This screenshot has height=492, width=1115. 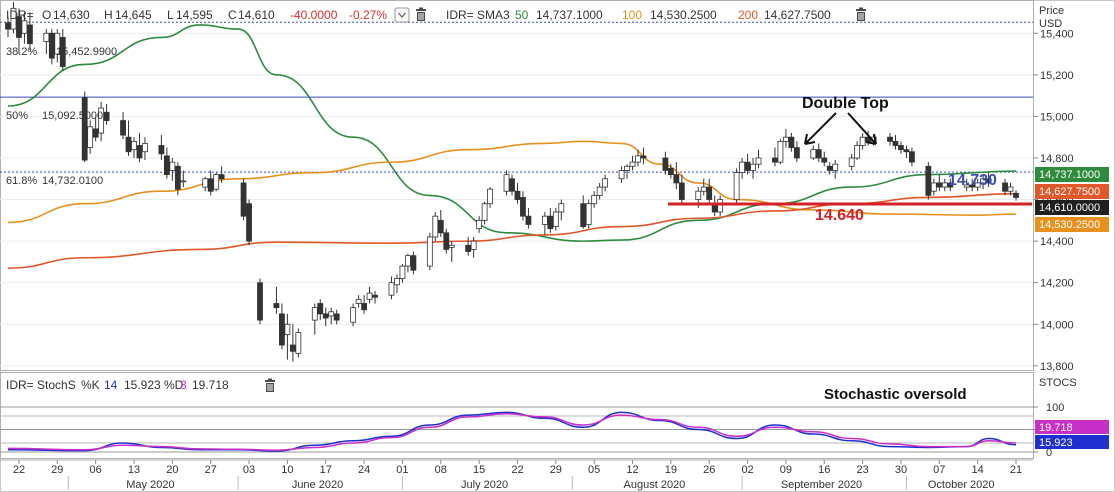 I want to click on sma200-badge-text: 14,627.7500, so click(x=1069, y=192).